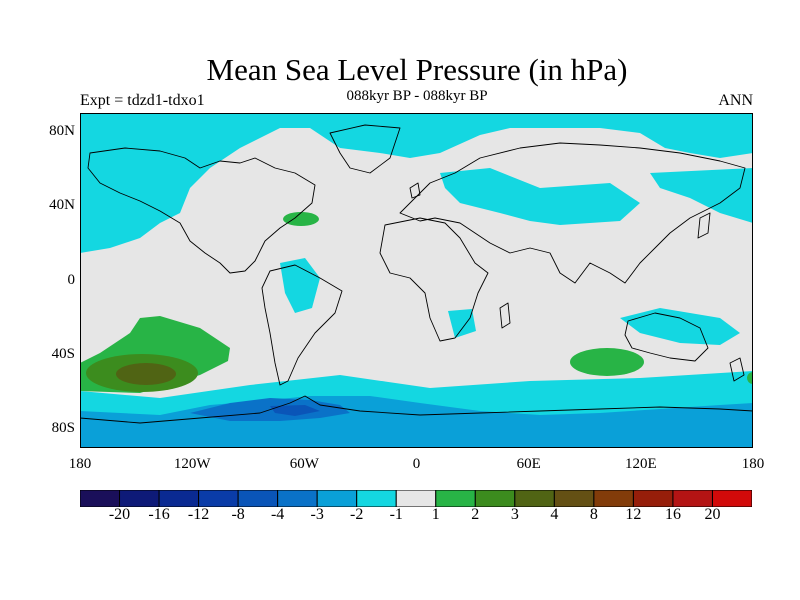 The width and height of the screenshot is (800, 600). What do you see at coordinates (295, 410) in the screenshot?
I see `negative-anomaly-darker` at bounding box center [295, 410].